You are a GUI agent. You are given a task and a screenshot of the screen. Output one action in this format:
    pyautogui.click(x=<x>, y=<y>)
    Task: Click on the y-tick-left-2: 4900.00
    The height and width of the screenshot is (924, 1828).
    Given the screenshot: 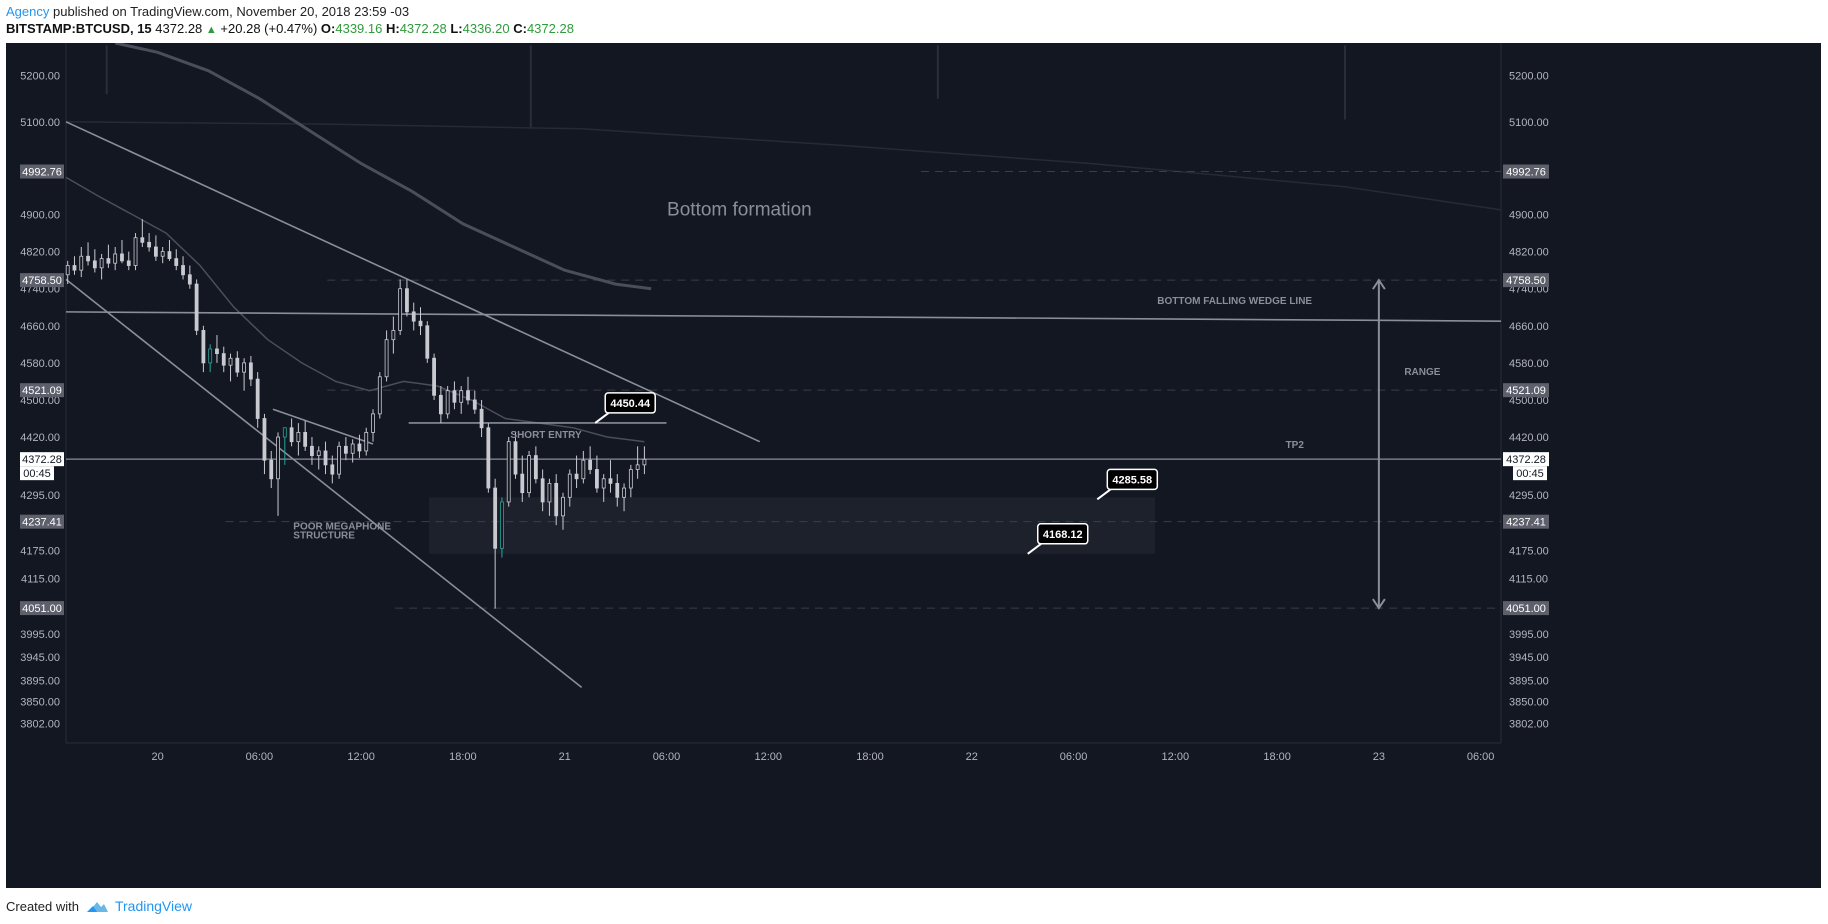 What is the action you would take?
    pyautogui.click(x=40, y=216)
    